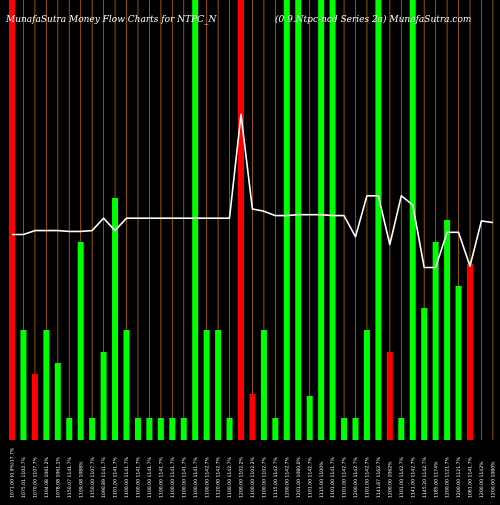 This screenshot has height=505, width=500. What do you see at coordinates (448, 477) in the screenshot?
I see `x-label-39: 1200.00 1121.7%` at bounding box center [448, 477].